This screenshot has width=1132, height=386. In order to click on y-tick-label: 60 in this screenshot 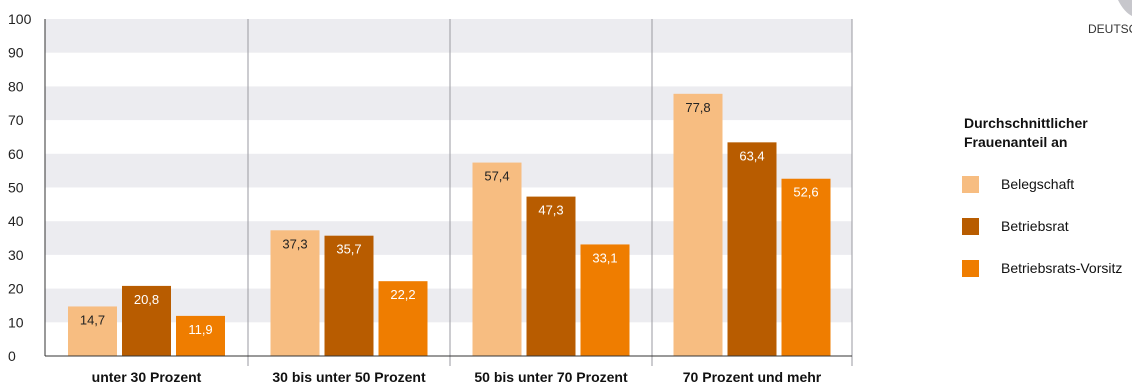, I will do `click(16, 154)`.